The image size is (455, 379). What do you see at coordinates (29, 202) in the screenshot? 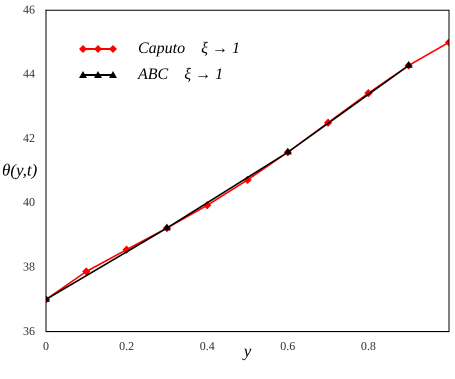
I see `y-tick-label: 40` at bounding box center [29, 202].